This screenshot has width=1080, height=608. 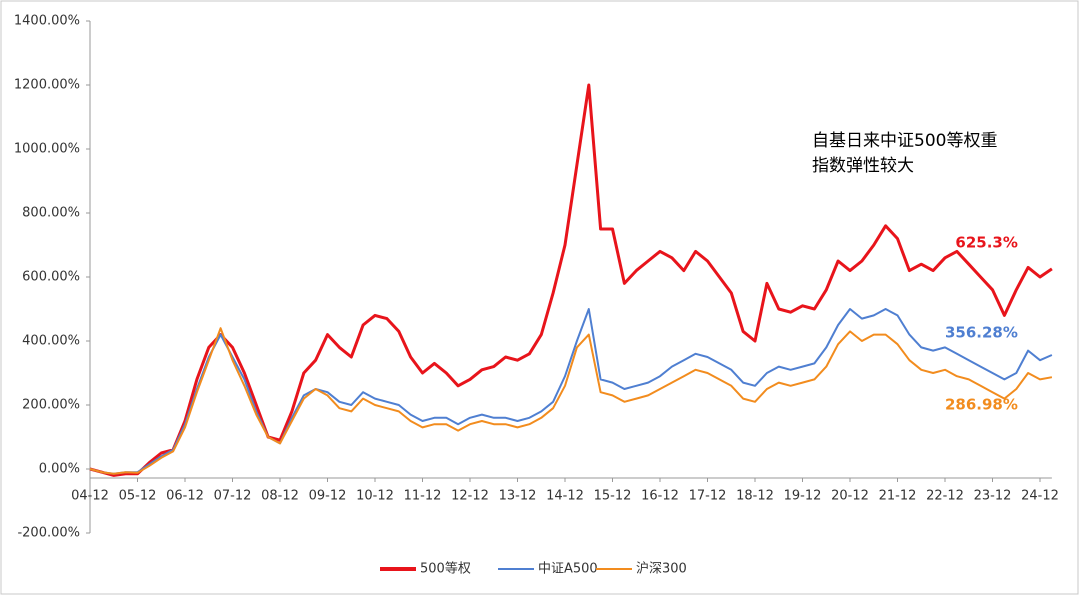 I want to click on y-tick-label: 200.00%, so click(x=51, y=405).